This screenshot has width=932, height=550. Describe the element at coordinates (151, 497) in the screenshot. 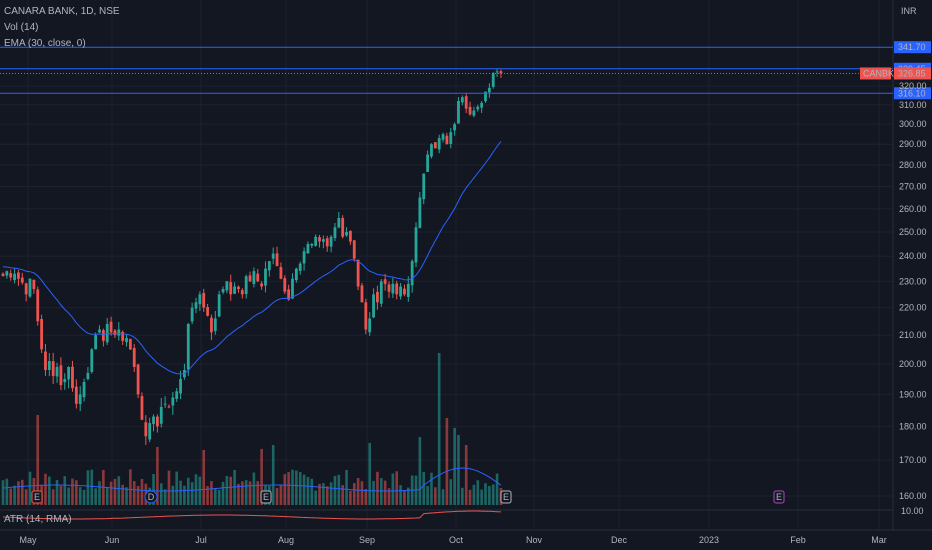

I see `dividend-marker` at that location.